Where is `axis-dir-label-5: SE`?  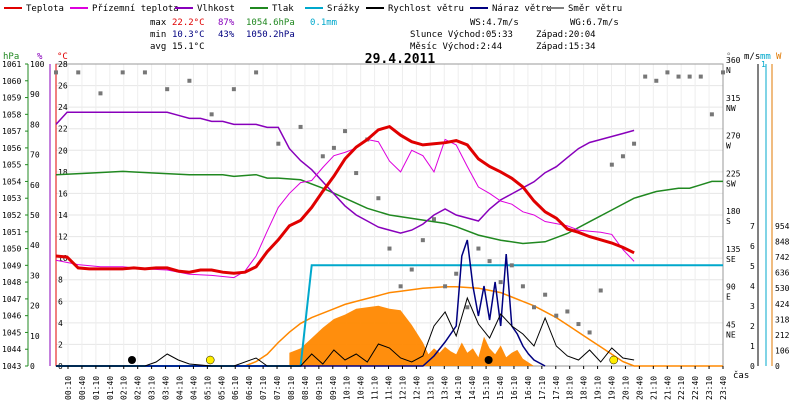
axis-dir-label-5: SE is located at coordinates (731, 259).